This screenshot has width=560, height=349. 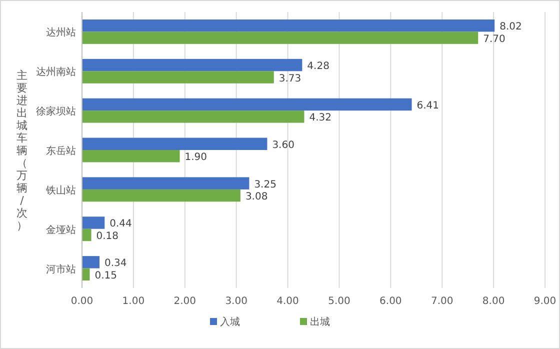 I want to click on data-label: 3.73, so click(x=290, y=78).